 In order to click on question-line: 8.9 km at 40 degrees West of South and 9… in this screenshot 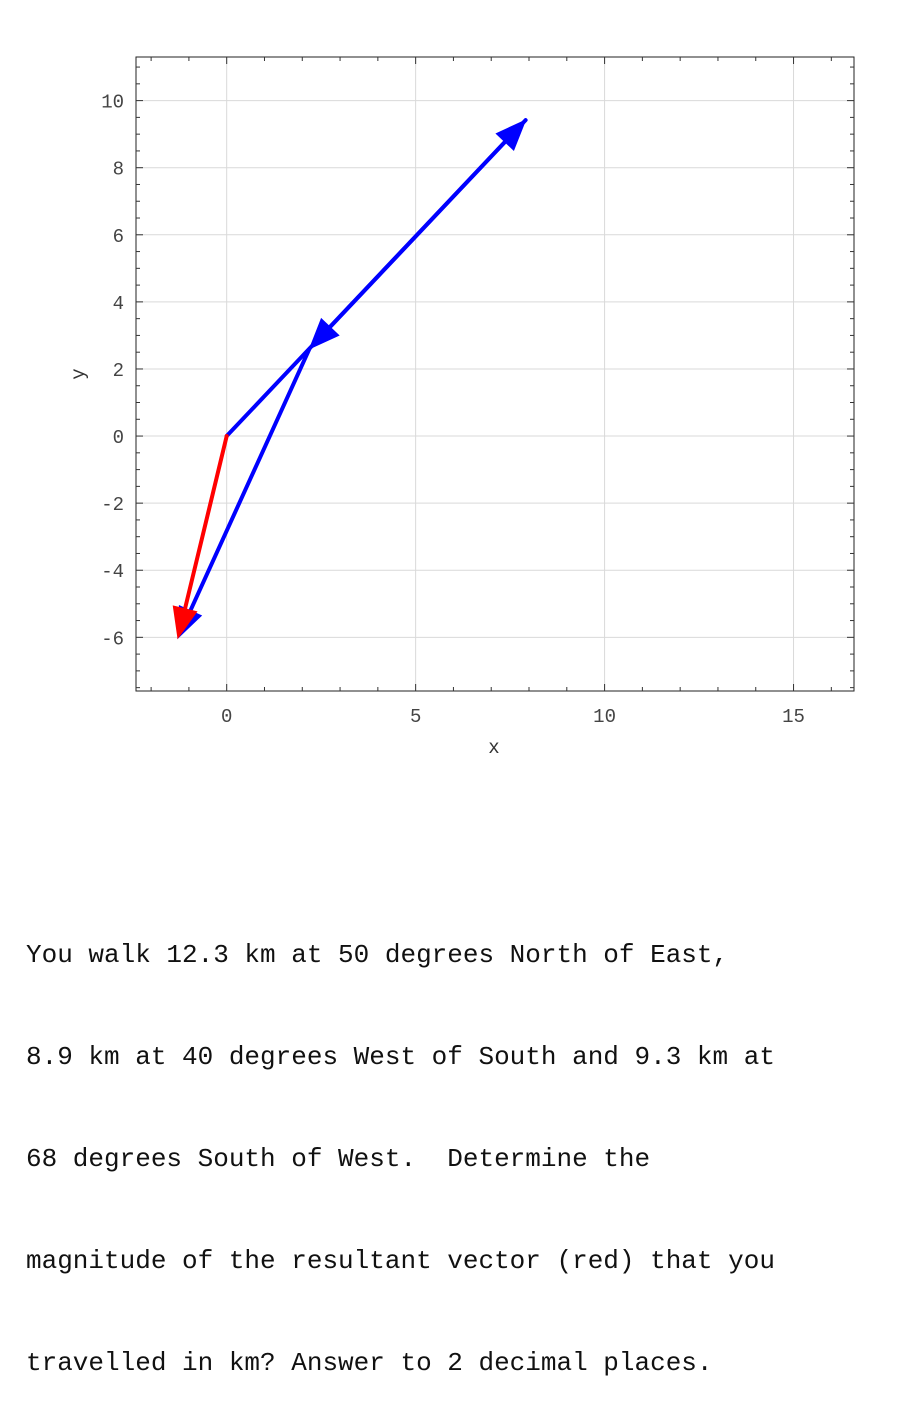, I will do `click(400, 1057)`.